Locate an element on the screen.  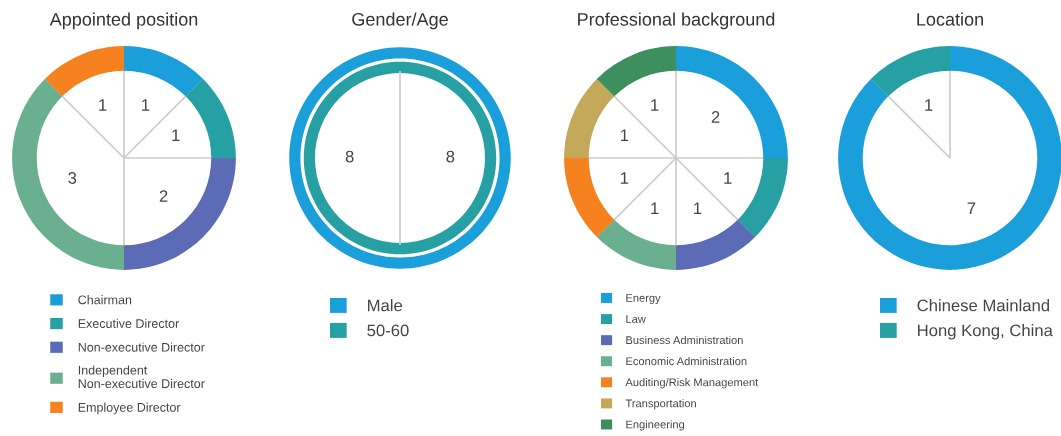
chart-title: Appointed position is located at coordinates (123, 21).